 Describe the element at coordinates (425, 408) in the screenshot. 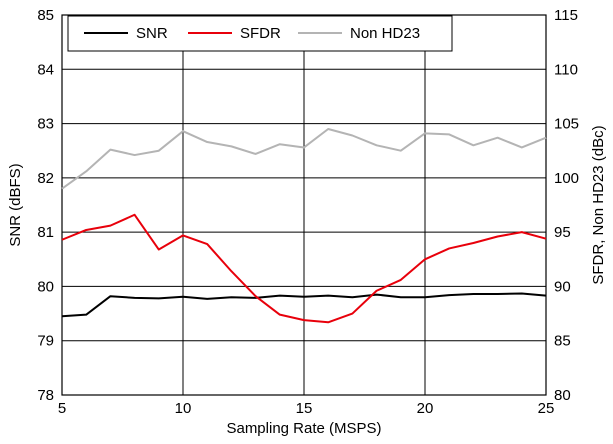

I see `x-tick-label: 20` at that location.